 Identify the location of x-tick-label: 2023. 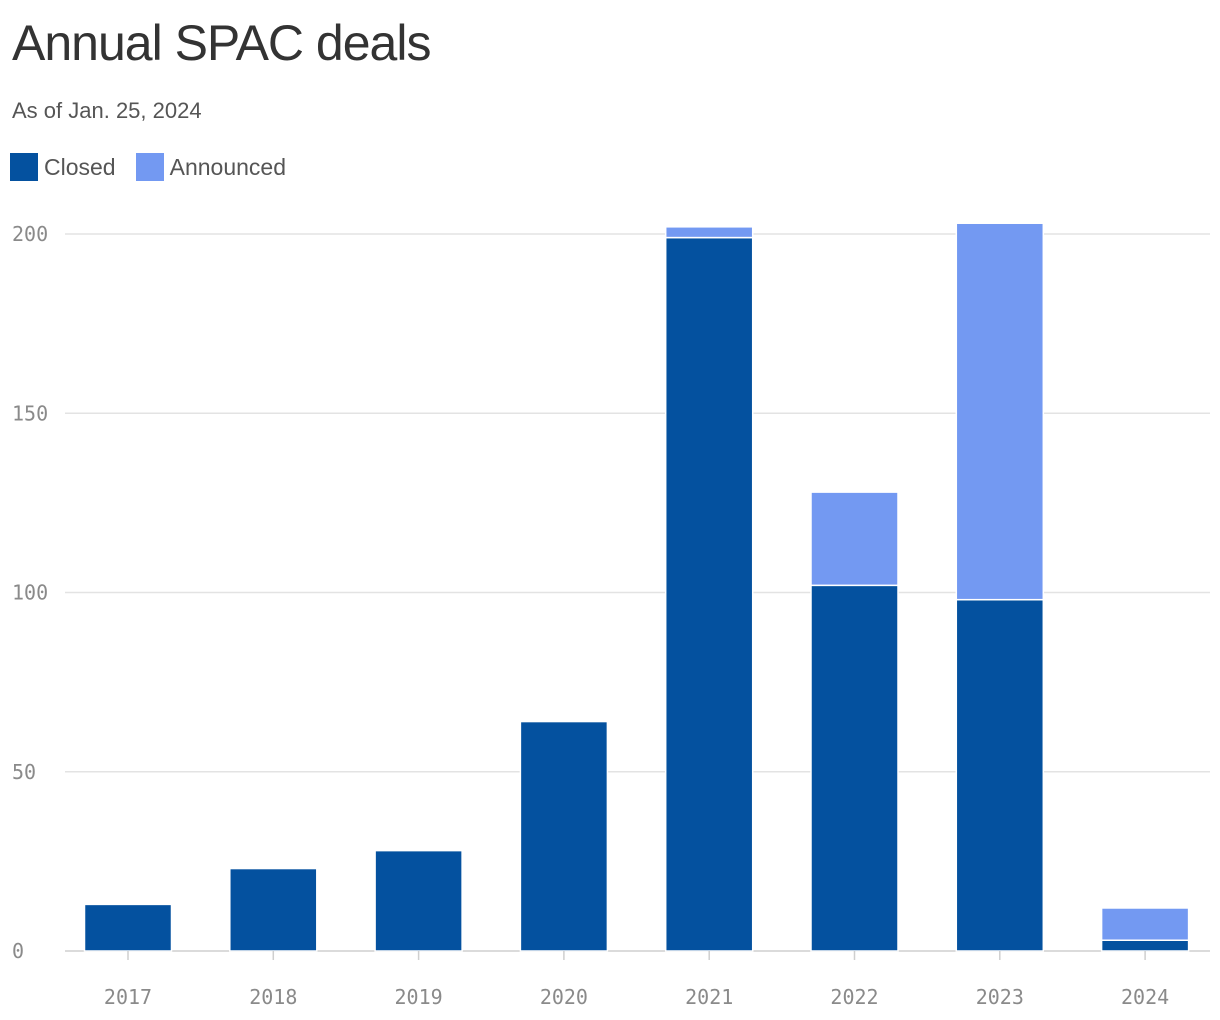
(1000, 997).